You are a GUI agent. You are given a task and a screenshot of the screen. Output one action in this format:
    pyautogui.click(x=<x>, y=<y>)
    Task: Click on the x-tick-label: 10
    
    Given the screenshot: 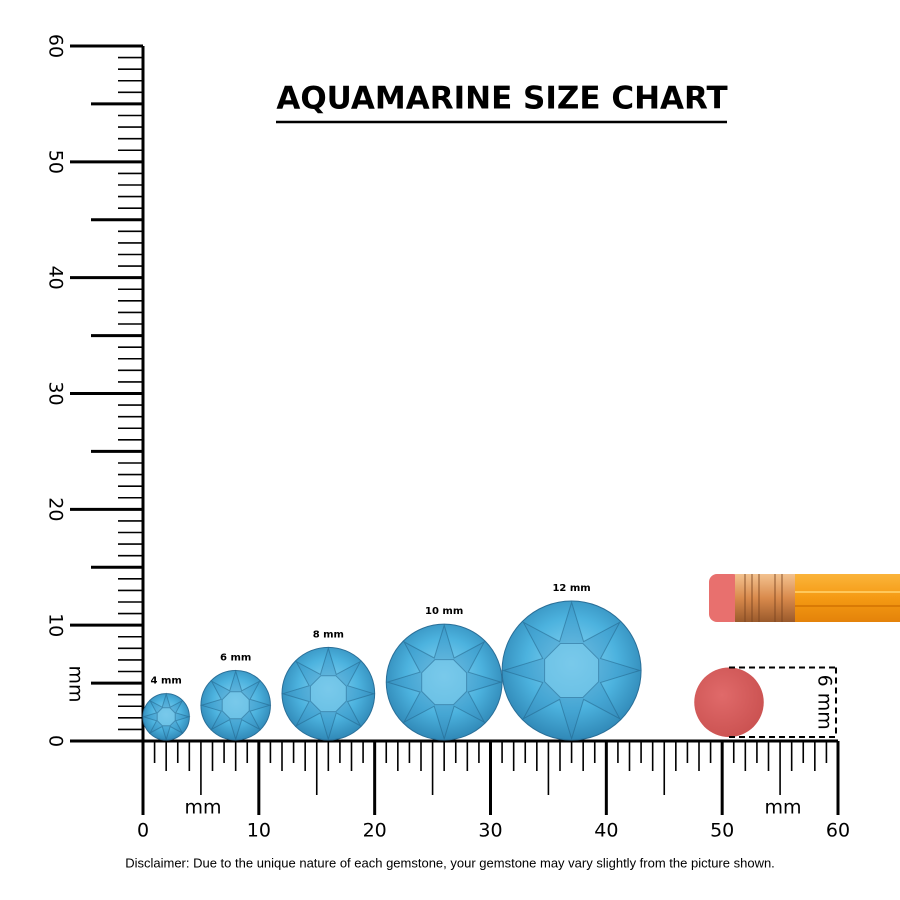 What is the action you would take?
    pyautogui.click(x=259, y=831)
    